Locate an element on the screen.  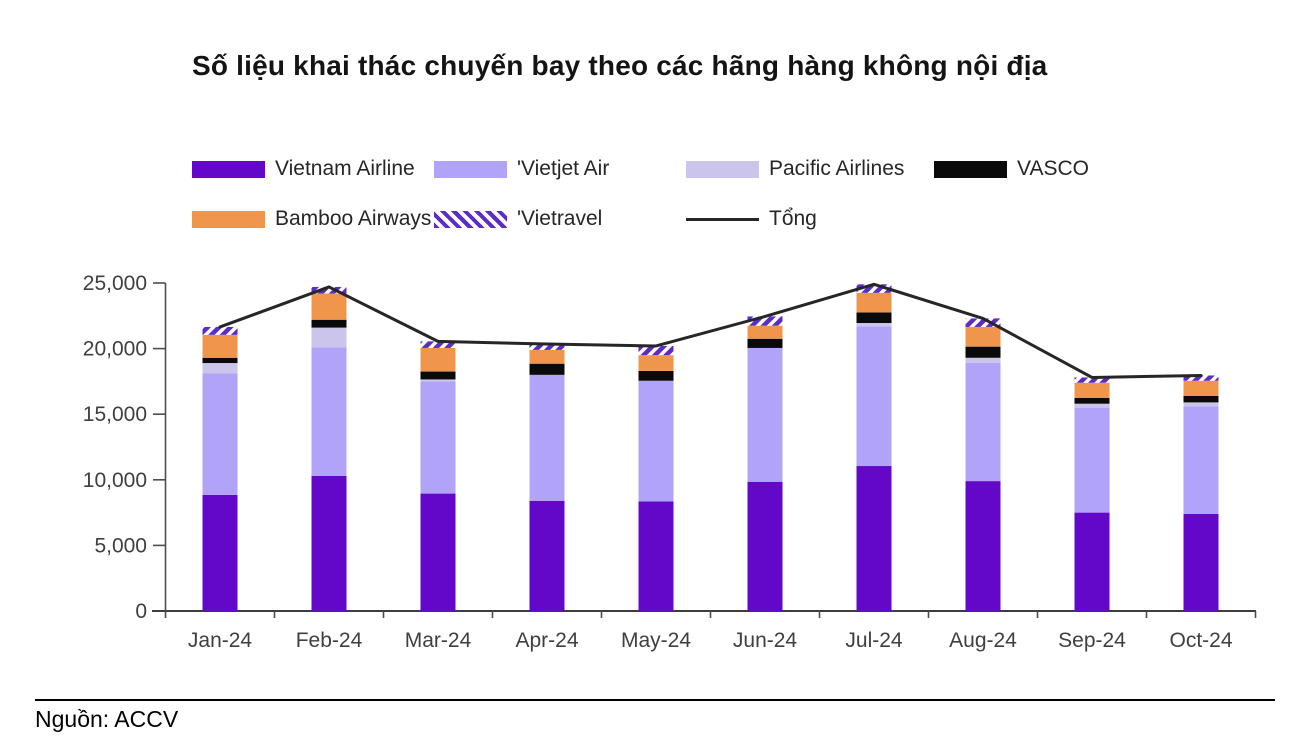
y-axis-tick-label: 0 is located at coordinates (141, 611).